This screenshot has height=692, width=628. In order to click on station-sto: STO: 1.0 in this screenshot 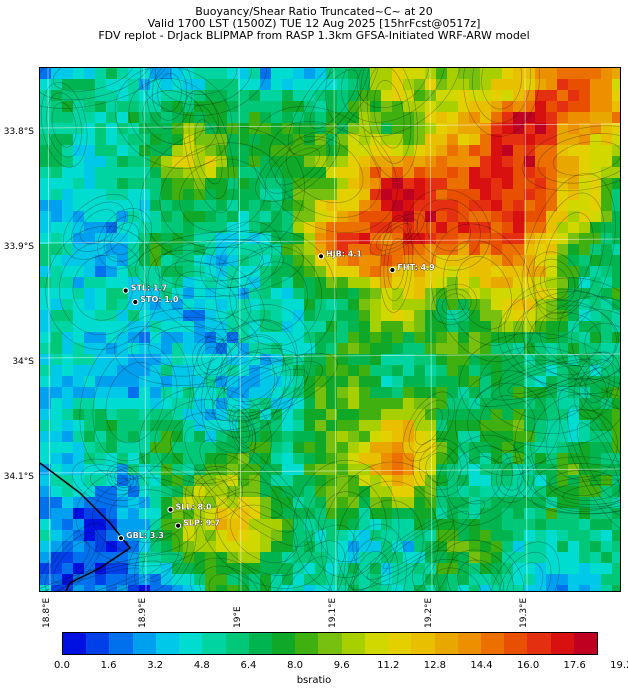, I will do `click(155, 300)`.